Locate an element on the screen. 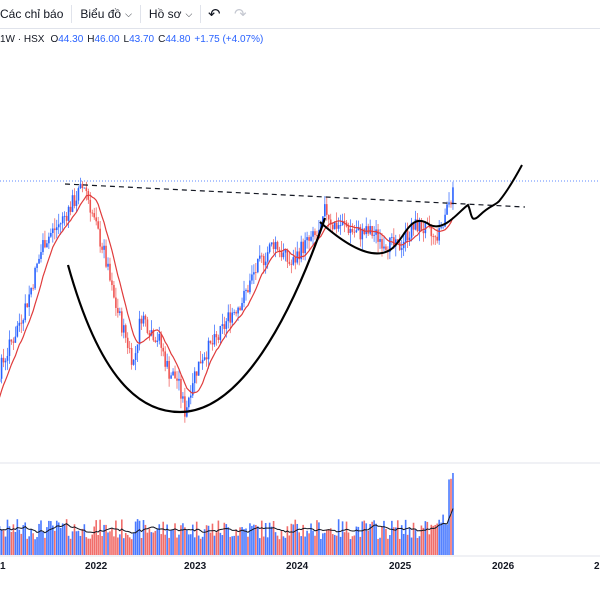 This screenshot has height=600, width=600. low-value: 43.70 is located at coordinates (142, 39).